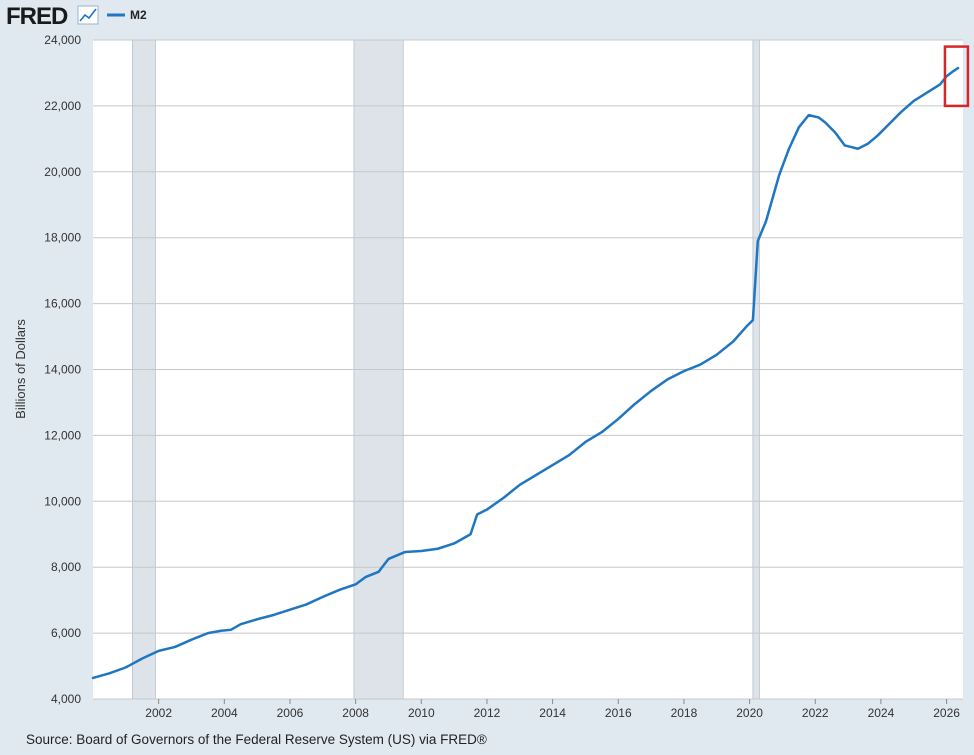 The width and height of the screenshot is (974, 755). Describe the element at coordinates (127, 15) in the screenshot. I see `legend: M2` at that location.